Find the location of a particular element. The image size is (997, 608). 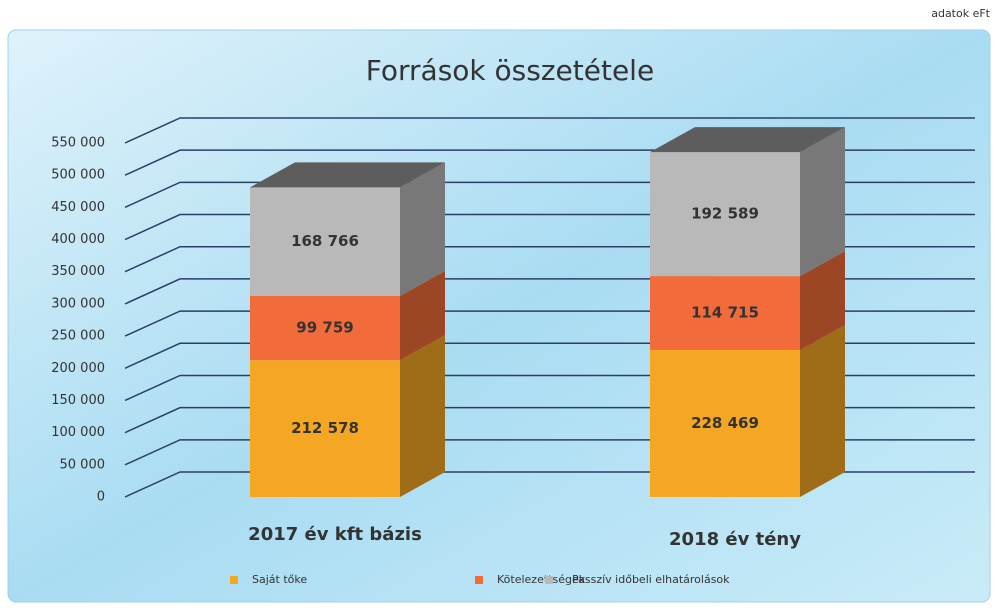

data-label: 168 766 is located at coordinates (325, 241).